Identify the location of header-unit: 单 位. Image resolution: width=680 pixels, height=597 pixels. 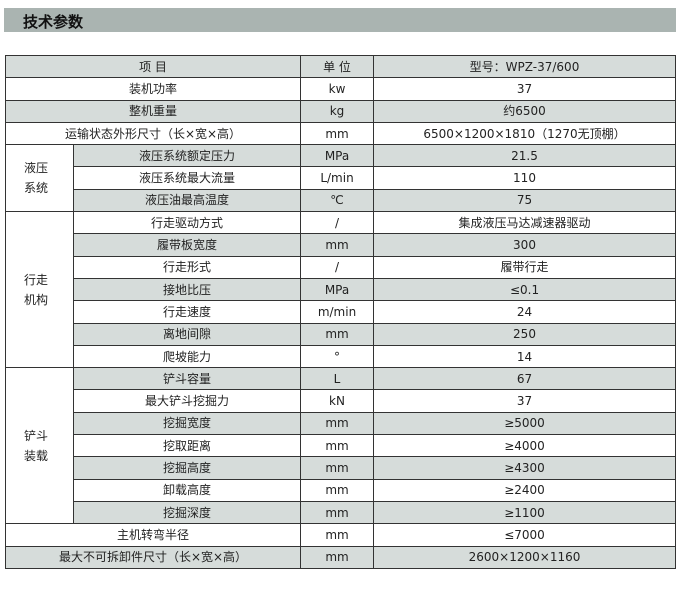
(337, 66).